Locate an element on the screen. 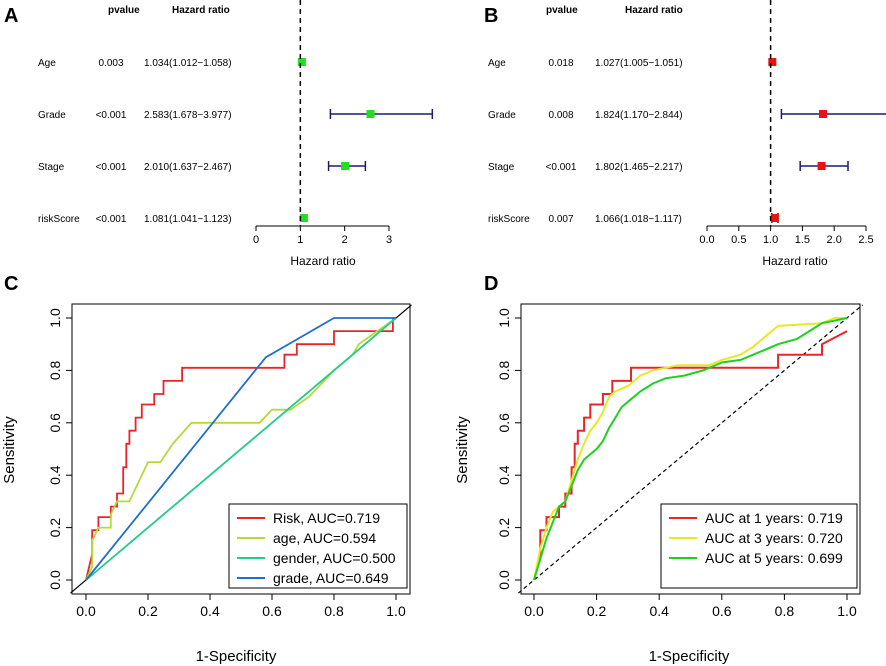 This screenshot has width=886, height=666. roc-c-ylabel: Sensitivity is located at coordinates (9, 450).